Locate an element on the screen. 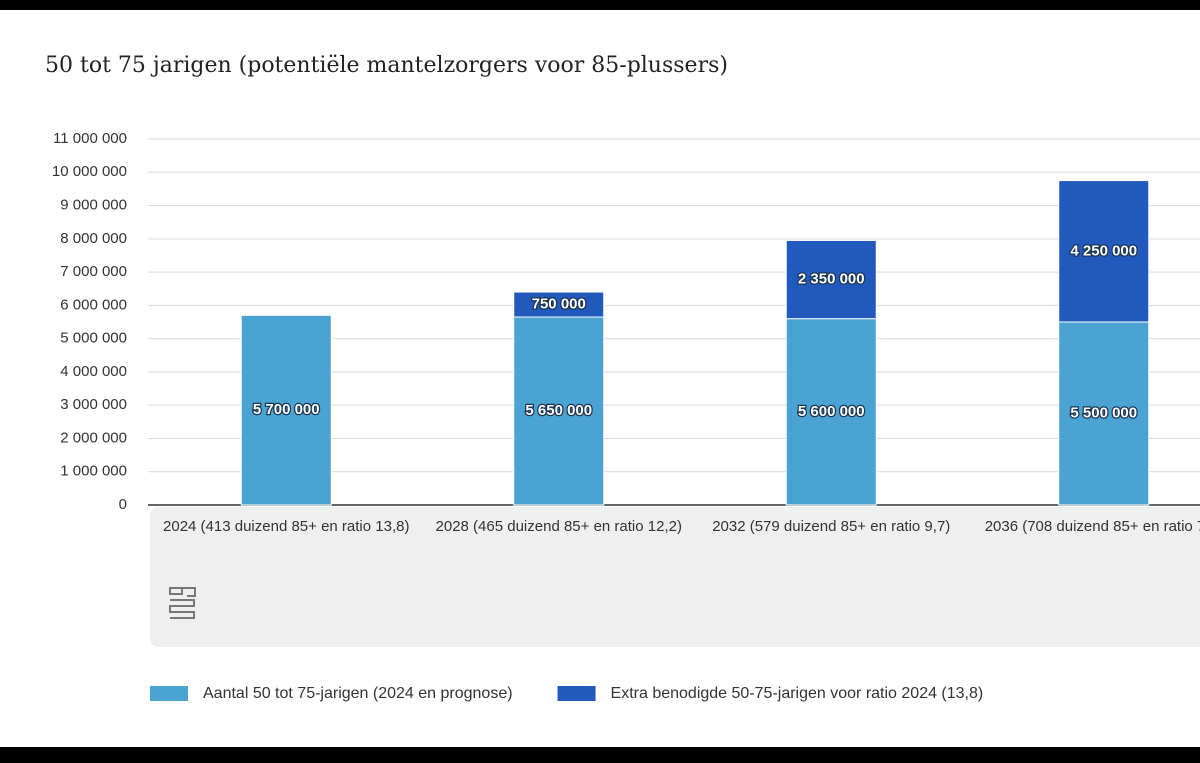 The height and width of the screenshot is (763, 1200). y-tick-label: 6 000 000 is located at coordinates (93, 304).